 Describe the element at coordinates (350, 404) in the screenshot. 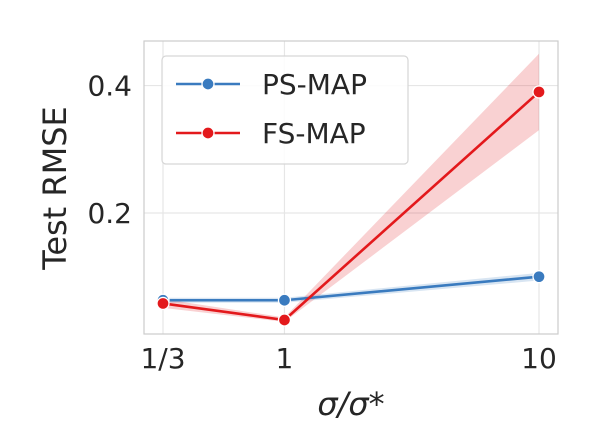

I see `x-axis-label: σ/σ*` at that location.